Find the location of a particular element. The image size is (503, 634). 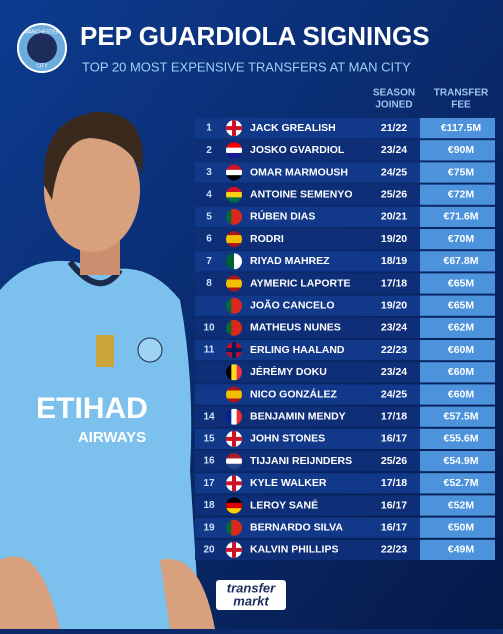

rank: 3 is located at coordinates (209, 172).